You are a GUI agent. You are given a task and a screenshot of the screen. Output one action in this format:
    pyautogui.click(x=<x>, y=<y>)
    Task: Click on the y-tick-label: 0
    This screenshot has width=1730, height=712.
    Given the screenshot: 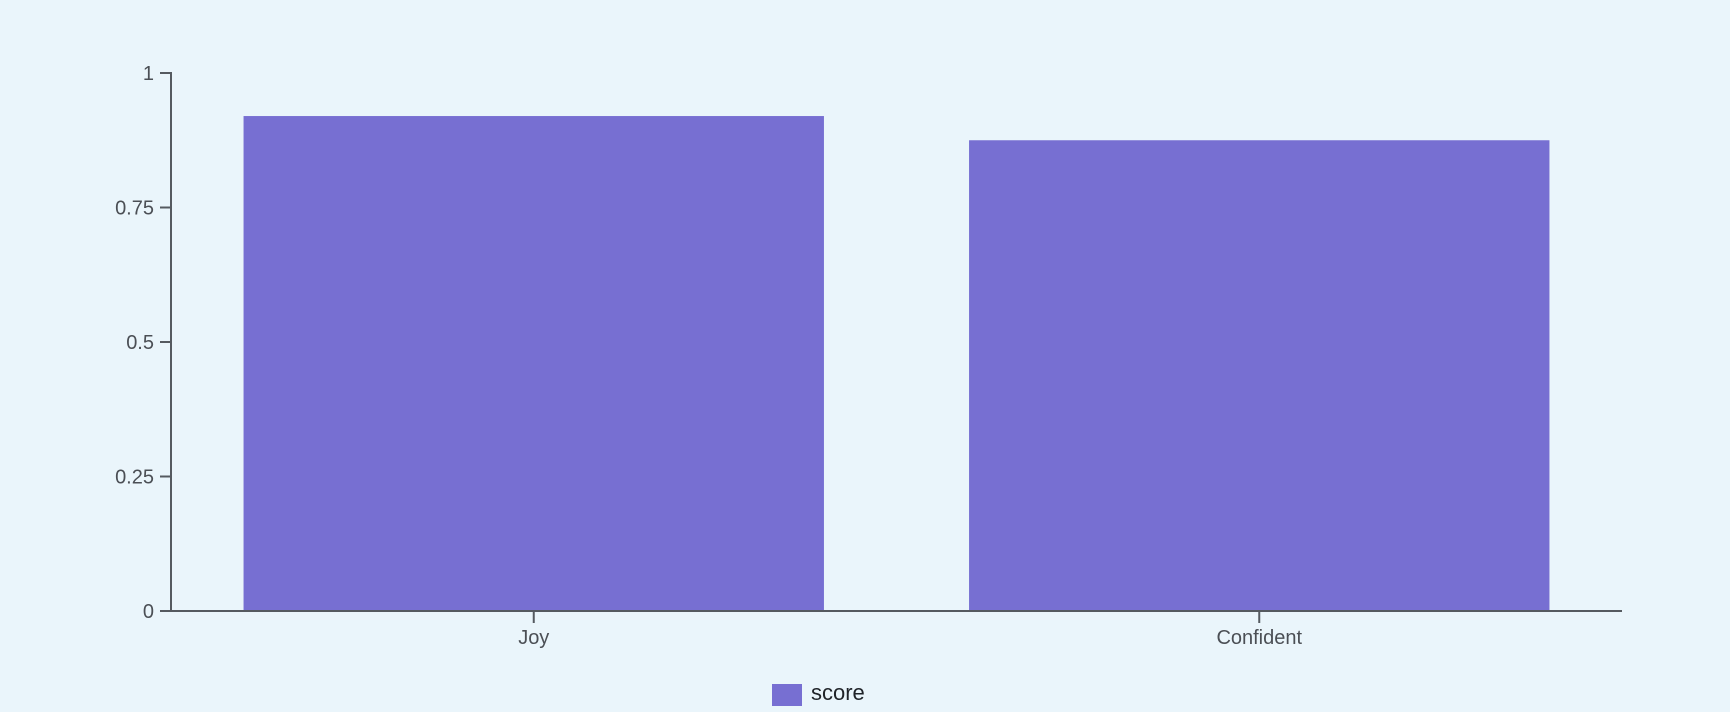 What is the action you would take?
    pyautogui.click(x=148, y=612)
    